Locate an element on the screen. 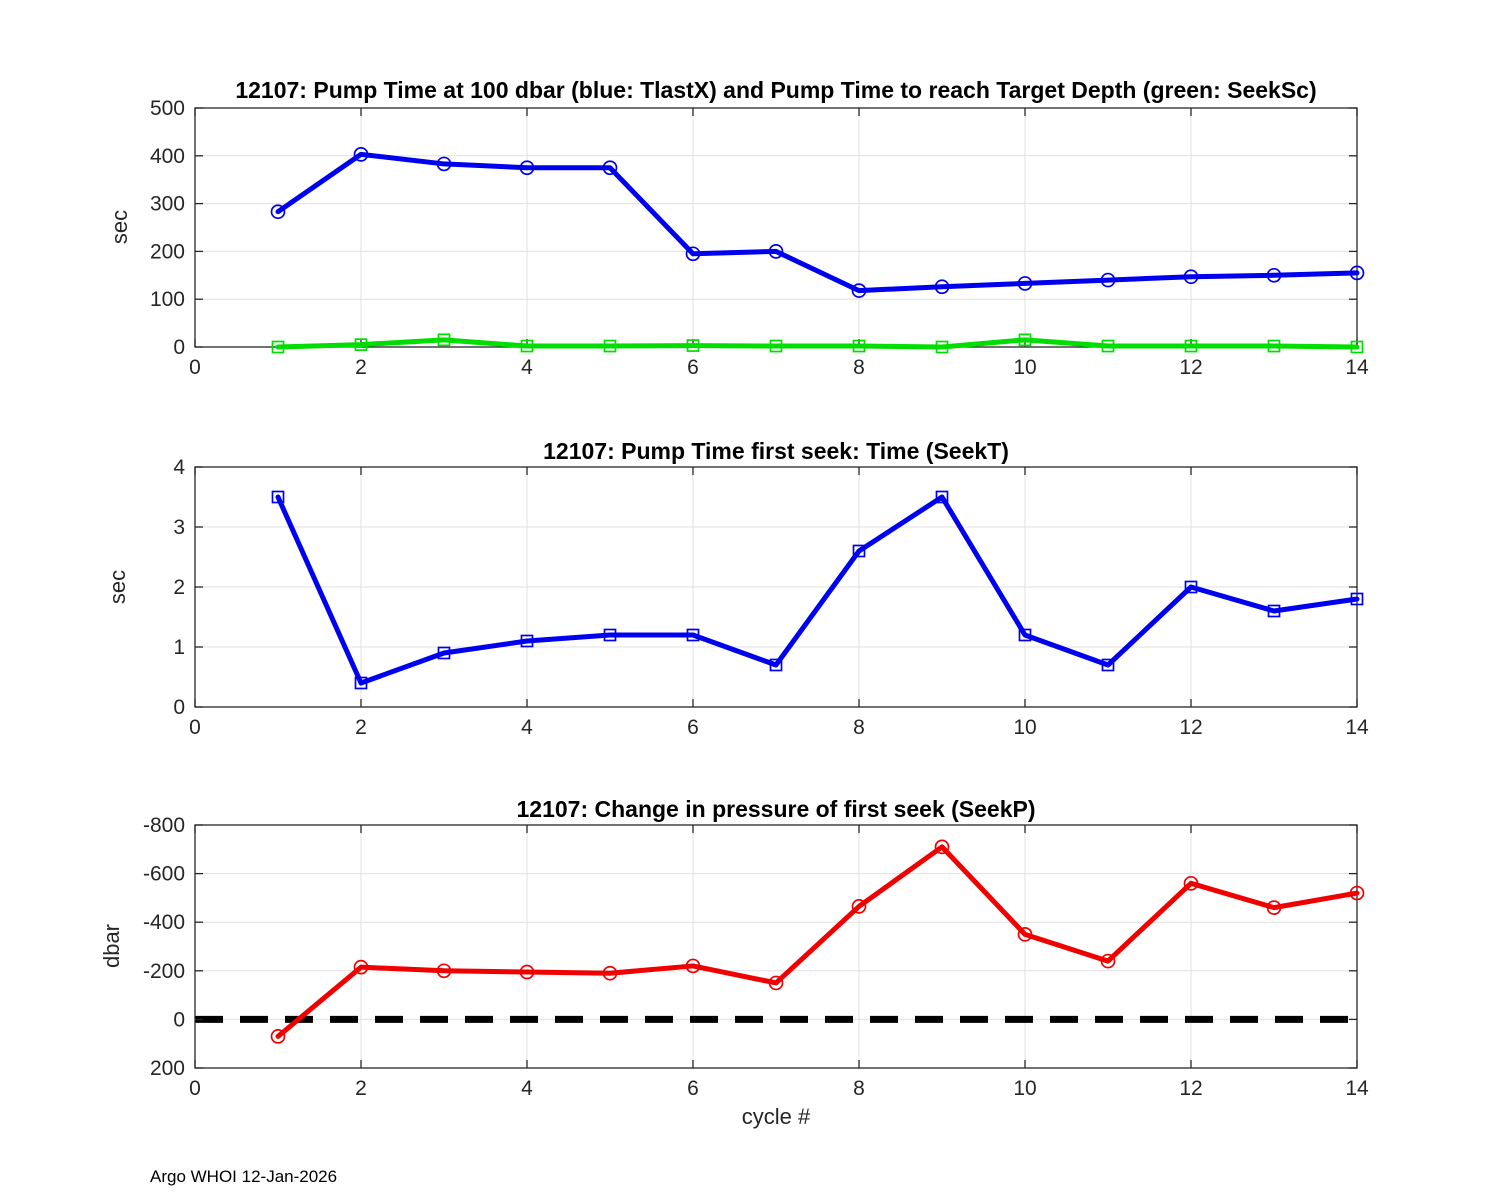  y-tick-label: -200 is located at coordinates (164, 971).